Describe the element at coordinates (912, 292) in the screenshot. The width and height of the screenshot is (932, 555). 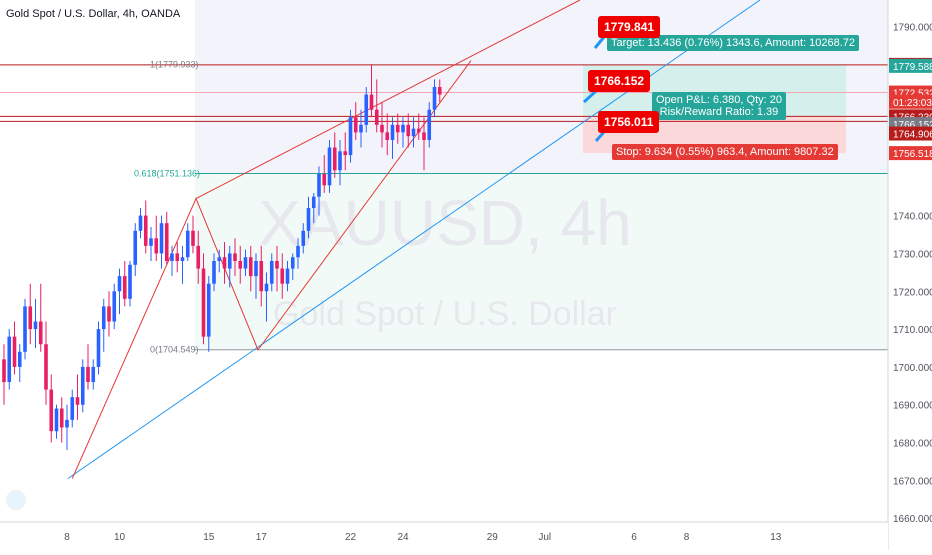
I see `y-tick-label: 1720.000` at that location.